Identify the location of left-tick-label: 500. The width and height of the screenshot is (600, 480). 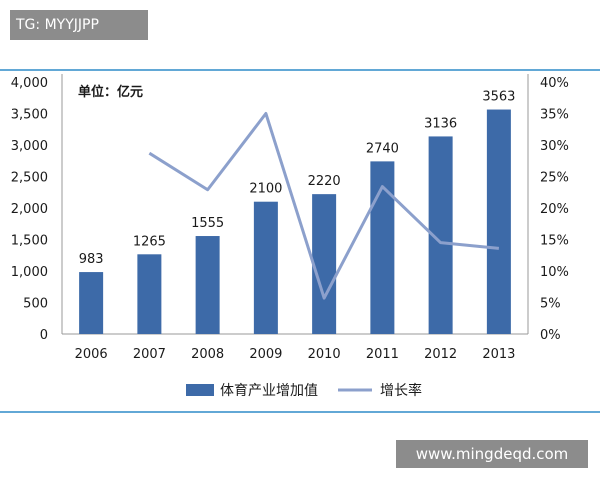
(35, 304).